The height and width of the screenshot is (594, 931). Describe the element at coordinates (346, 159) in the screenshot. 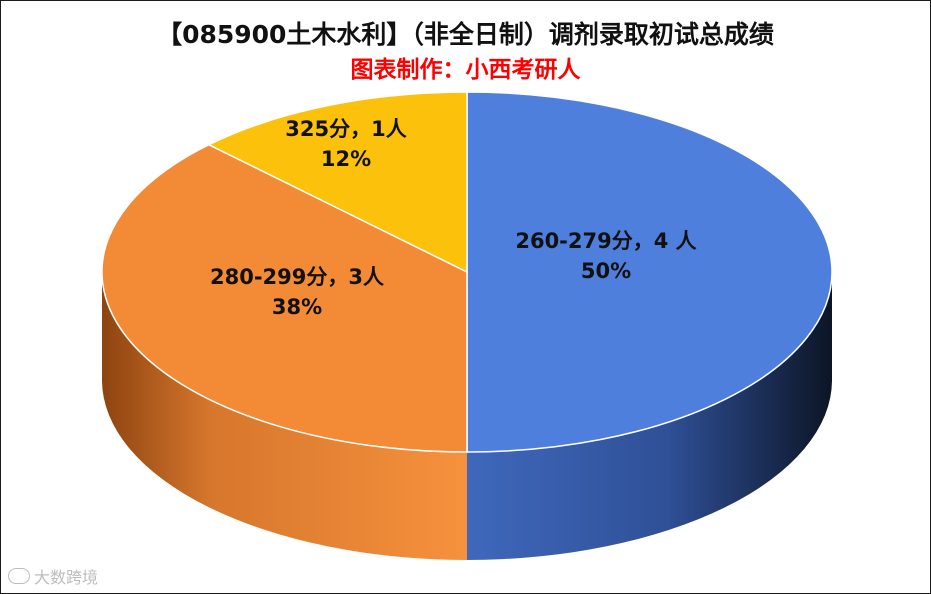

I see `data-percent-2: 12%` at that location.